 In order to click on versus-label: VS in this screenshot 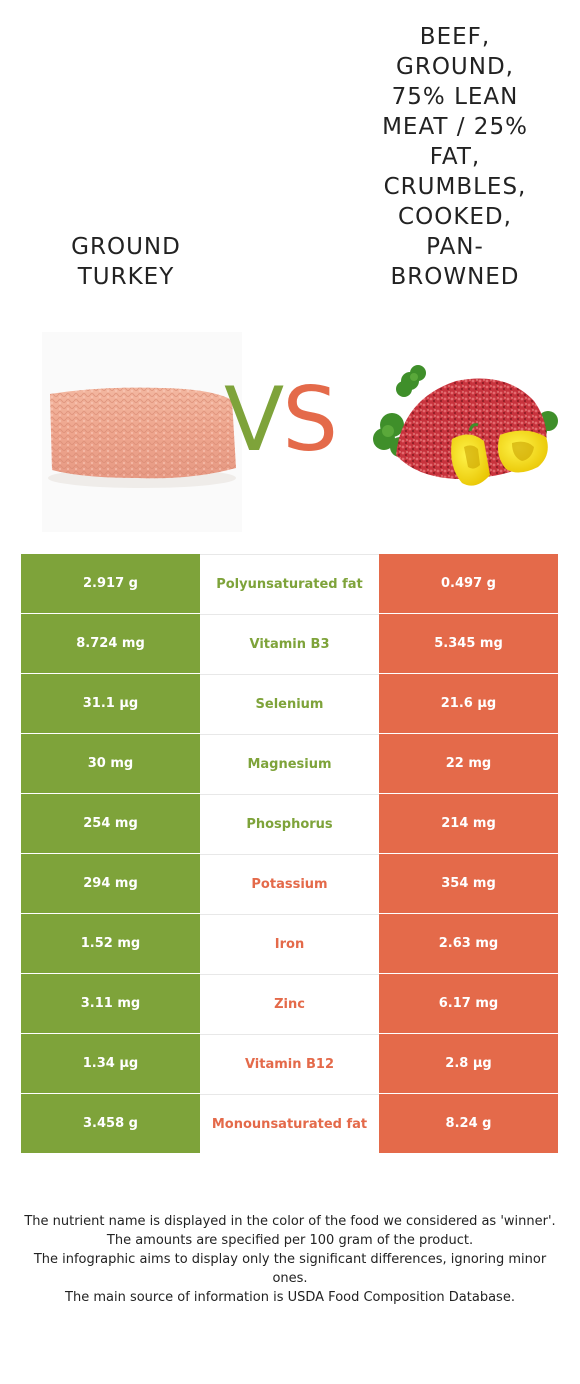, I will do `click(289, 420)`.